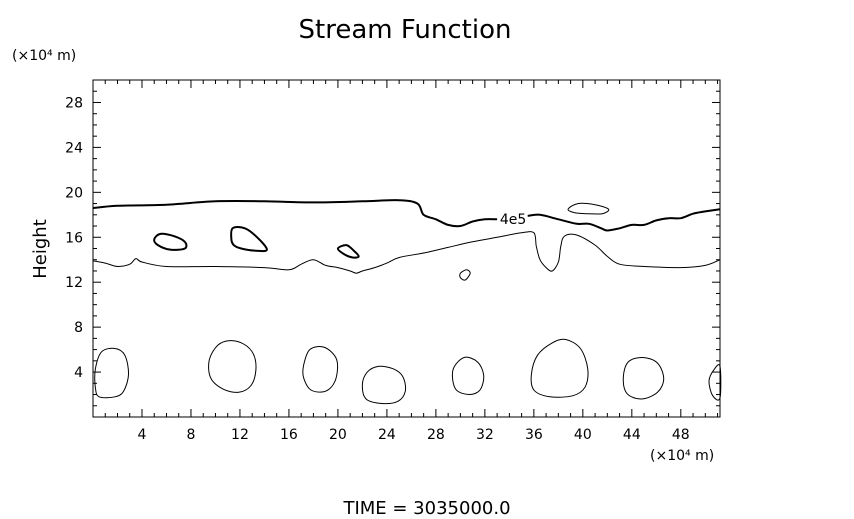 Image resolution: width=854 pixels, height=519 pixels. I want to click on y-axis-label: Height, so click(40, 249).